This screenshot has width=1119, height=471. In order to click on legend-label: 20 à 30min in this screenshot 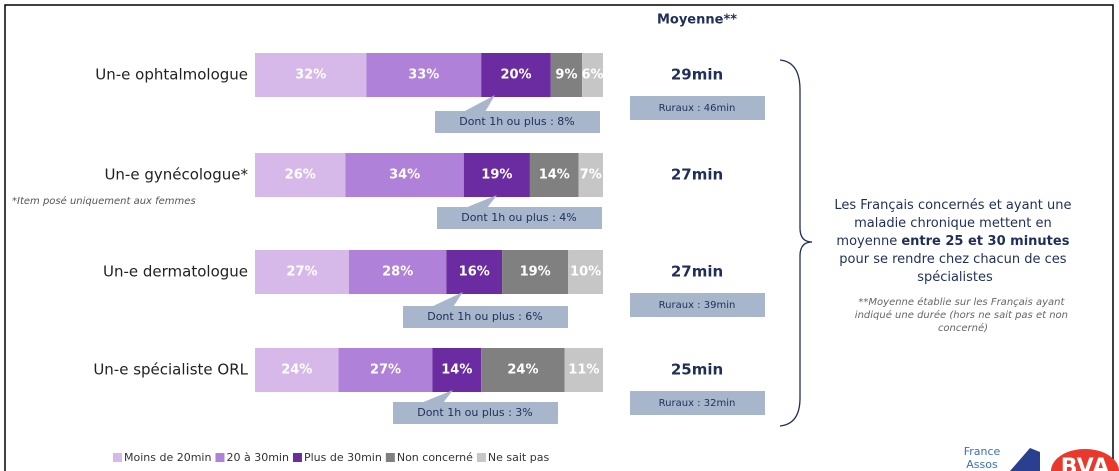, I will do `click(257, 457)`.